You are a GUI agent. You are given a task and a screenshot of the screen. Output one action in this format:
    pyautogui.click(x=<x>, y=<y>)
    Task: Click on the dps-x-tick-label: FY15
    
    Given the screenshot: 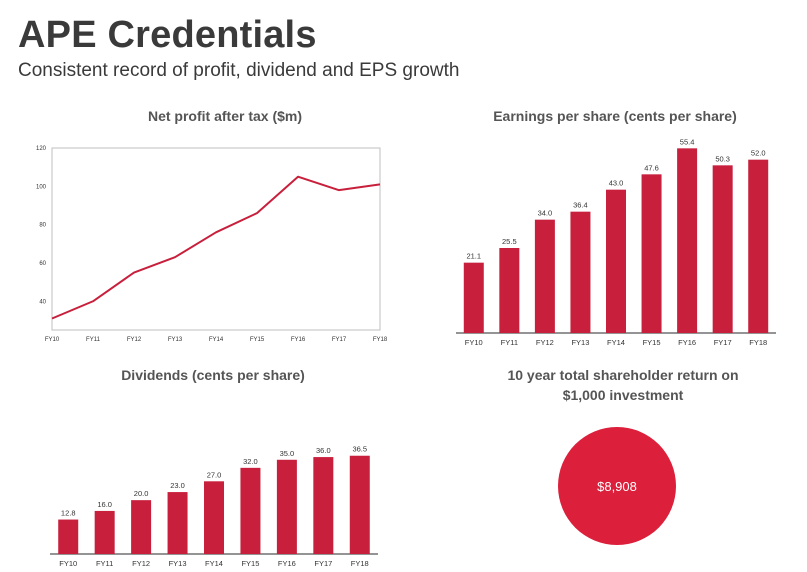 What is the action you would take?
    pyautogui.click(x=250, y=563)
    